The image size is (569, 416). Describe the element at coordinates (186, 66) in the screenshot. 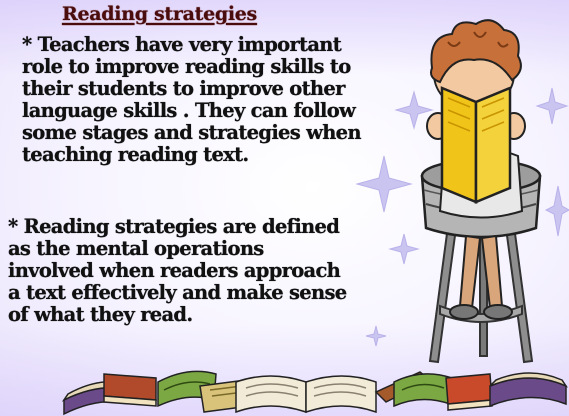

I see `paragraph-line: role to improve reading skills to` at that location.